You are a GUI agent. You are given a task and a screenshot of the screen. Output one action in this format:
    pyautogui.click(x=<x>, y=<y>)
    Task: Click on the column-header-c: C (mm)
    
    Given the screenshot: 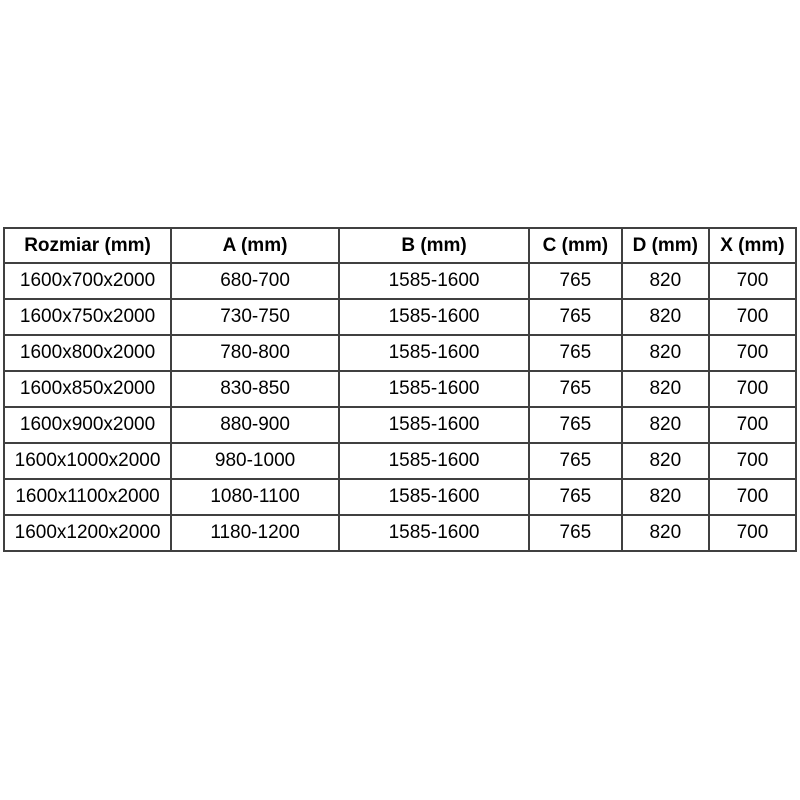 What is the action you would take?
    pyautogui.click(x=575, y=245)
    